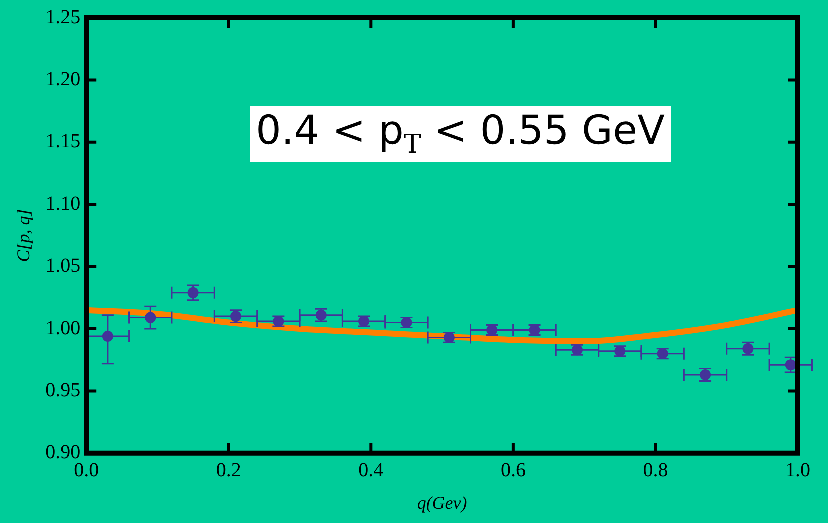 This screenshot has width=828, height=523. I want to click on y-axis-title: C[p, q], so click(24, 235).